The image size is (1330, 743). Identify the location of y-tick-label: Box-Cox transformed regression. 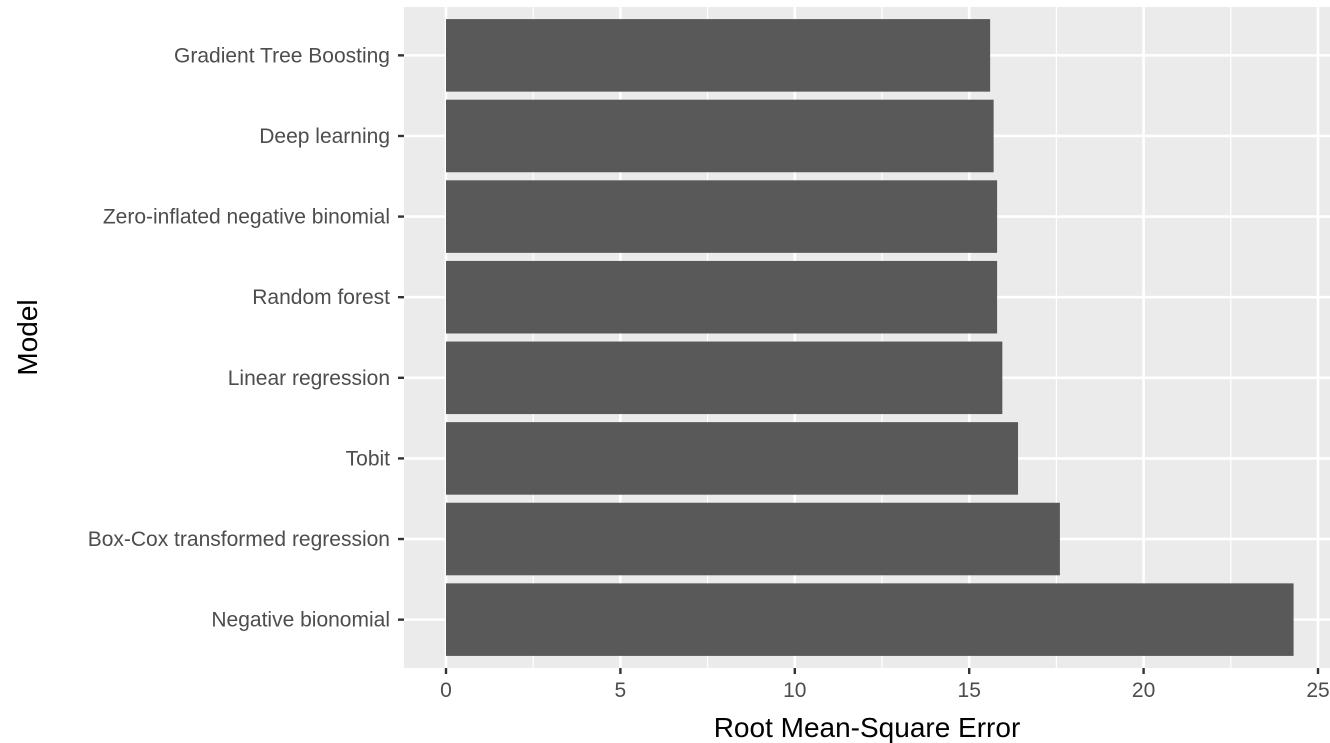
(239, 539).